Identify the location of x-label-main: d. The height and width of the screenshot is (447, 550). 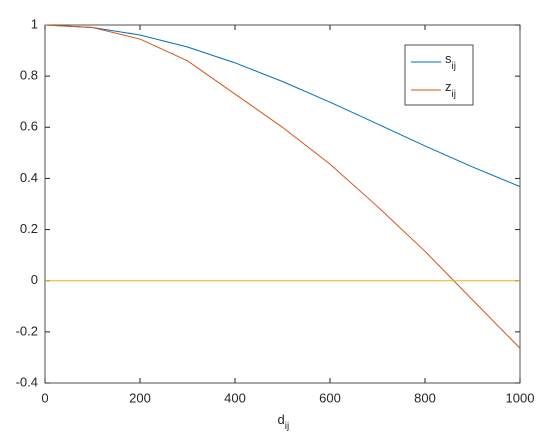
(281, 419).